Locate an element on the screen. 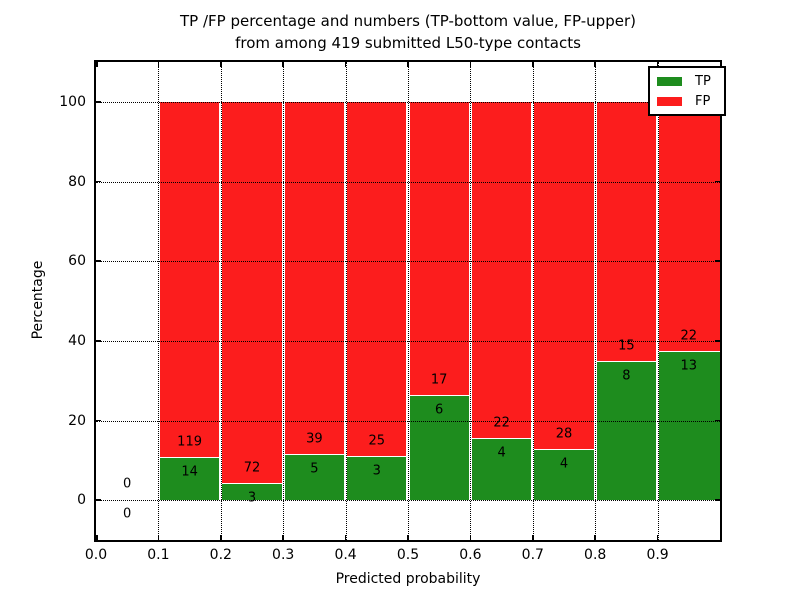 This screenshot has width=800, height=600. x-tick-label: 0.4 is located at coordinates (345, 555).